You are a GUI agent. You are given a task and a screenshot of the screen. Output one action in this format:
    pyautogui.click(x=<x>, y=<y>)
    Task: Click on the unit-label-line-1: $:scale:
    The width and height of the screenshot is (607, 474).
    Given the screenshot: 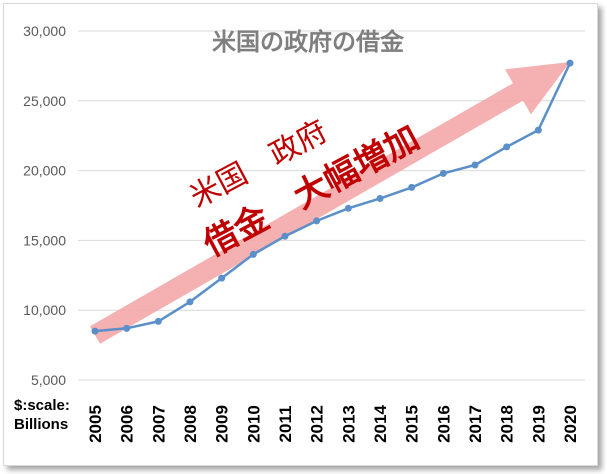 What is the action you would take?
    pyautogui.click(x=42, y=405)
    